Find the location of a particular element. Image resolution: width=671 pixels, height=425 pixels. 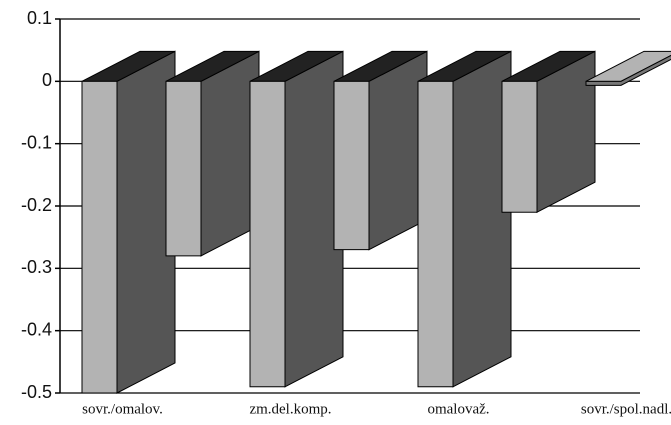

y-tick-label: -0.1 is located at coordinates (36, 142).